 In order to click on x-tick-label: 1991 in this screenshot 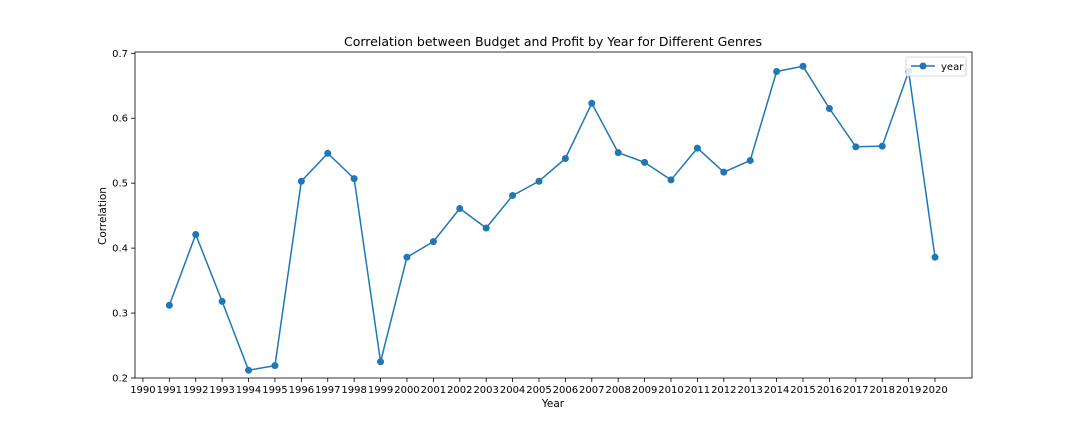, I will do `click(169, 390)`.